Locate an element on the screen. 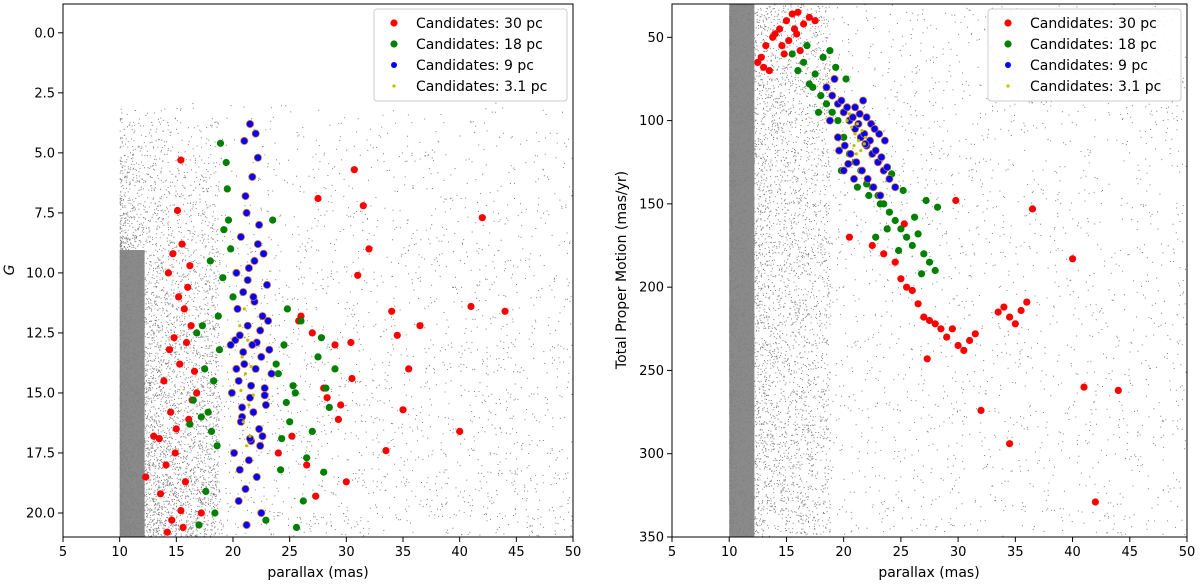  right-x-tick-label: 10 is located at coordinates (729, 552).